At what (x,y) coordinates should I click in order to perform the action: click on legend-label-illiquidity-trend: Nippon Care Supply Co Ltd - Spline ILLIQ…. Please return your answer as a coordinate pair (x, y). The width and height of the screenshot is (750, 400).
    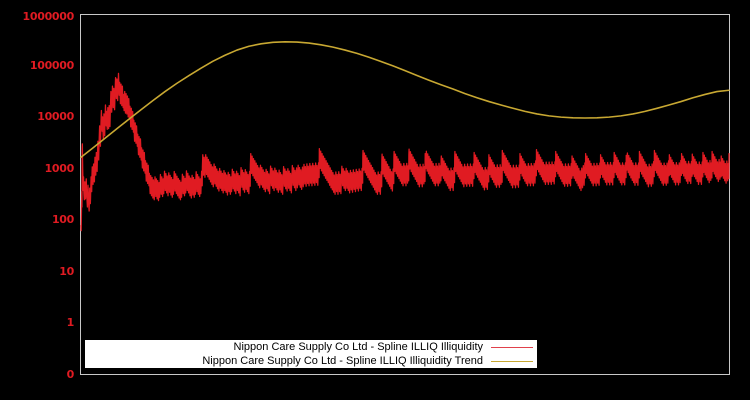
    Looking at the image, I should click on (342, 361).